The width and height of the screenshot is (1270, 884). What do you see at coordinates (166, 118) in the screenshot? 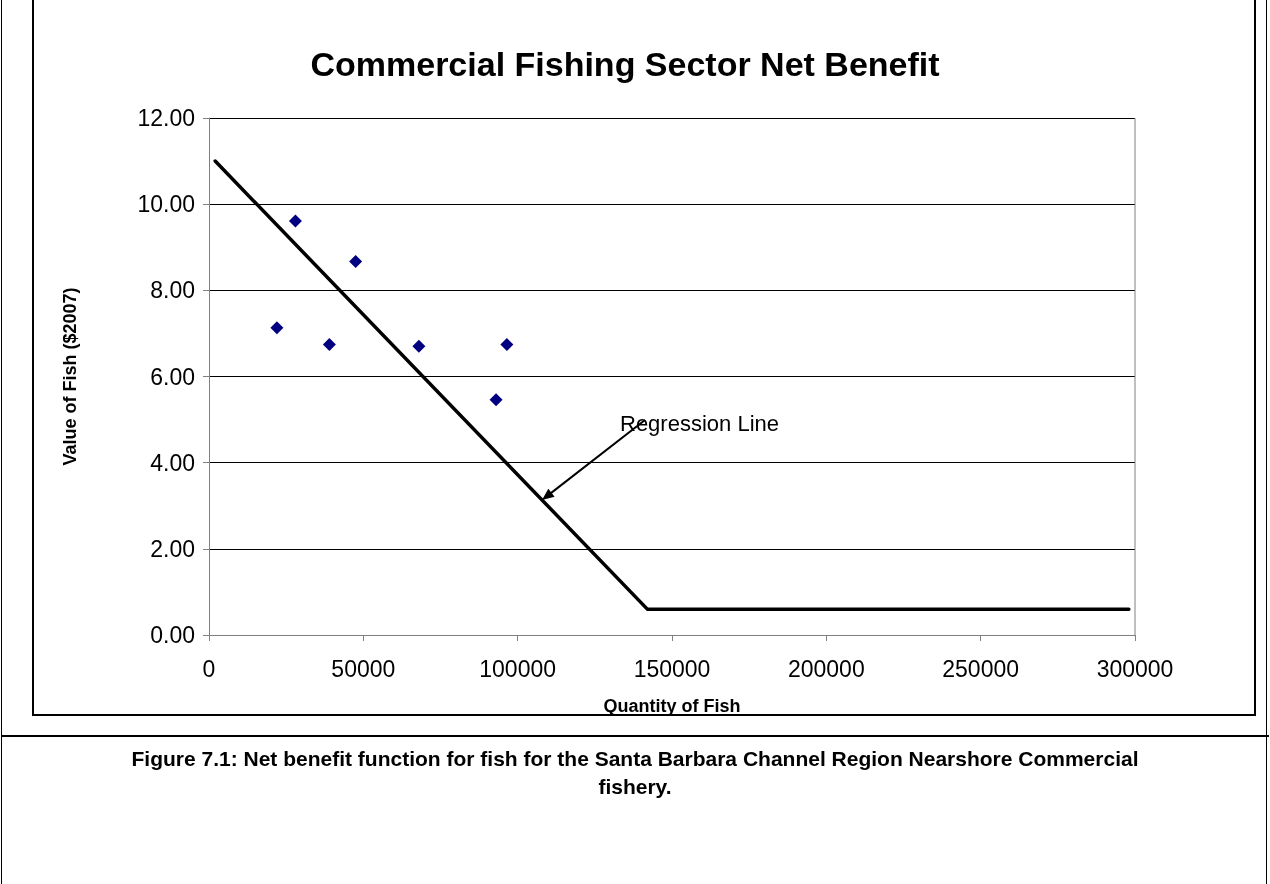
I see `y-tick-label: 12.00` at bounding box center [166, 118].